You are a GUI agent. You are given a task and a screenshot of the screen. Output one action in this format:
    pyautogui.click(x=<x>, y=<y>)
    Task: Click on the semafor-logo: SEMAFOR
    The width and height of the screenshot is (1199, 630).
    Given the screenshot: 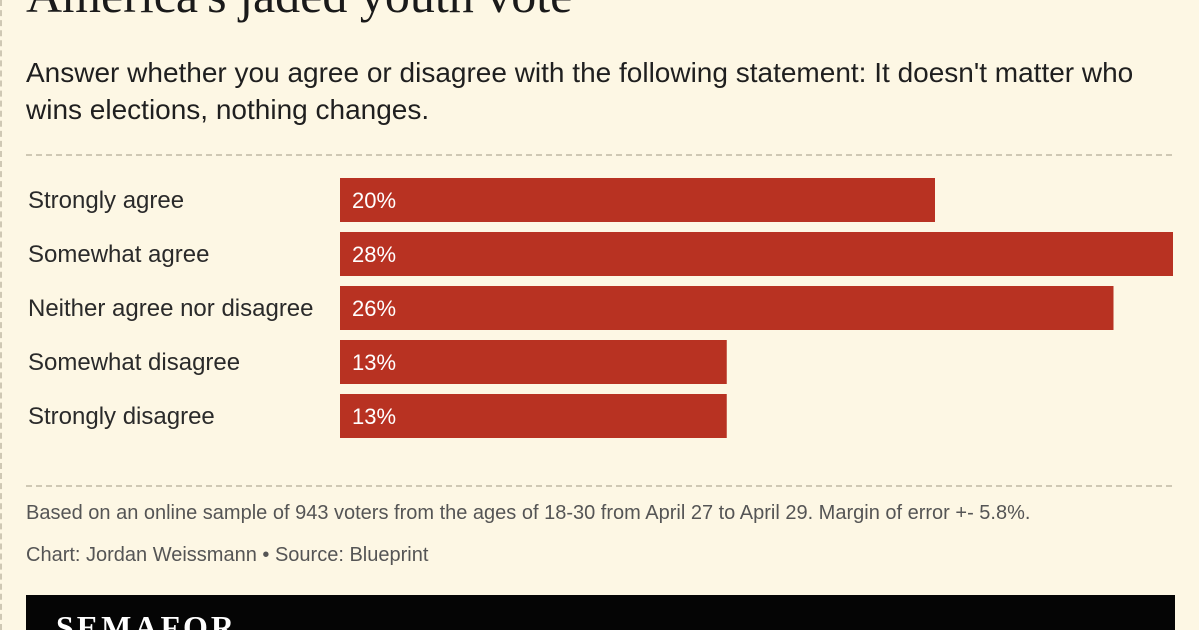 What is the action you would take?
    pyautogui.click(x=146, y=619)
    